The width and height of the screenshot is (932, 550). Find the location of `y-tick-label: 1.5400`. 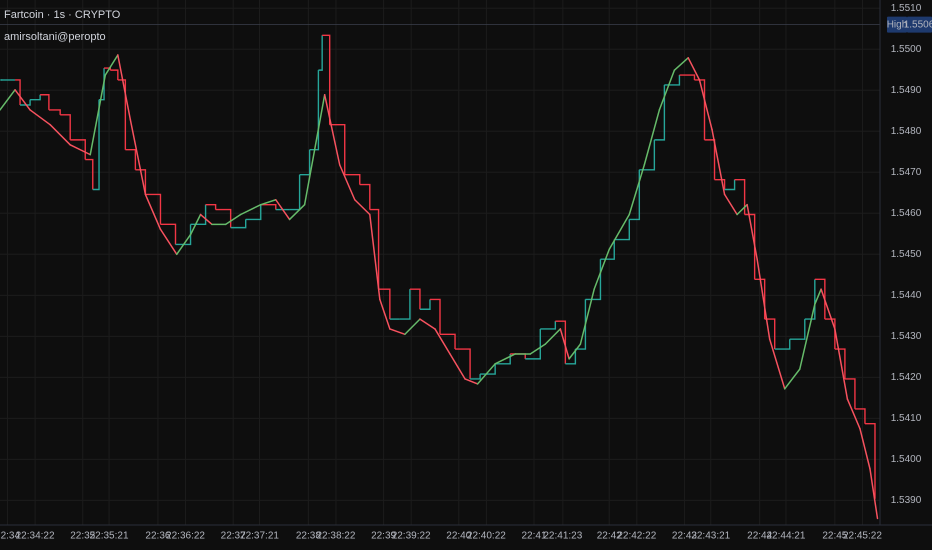

y-tick-label: 1.5400 is located at coordinates (906, 459).